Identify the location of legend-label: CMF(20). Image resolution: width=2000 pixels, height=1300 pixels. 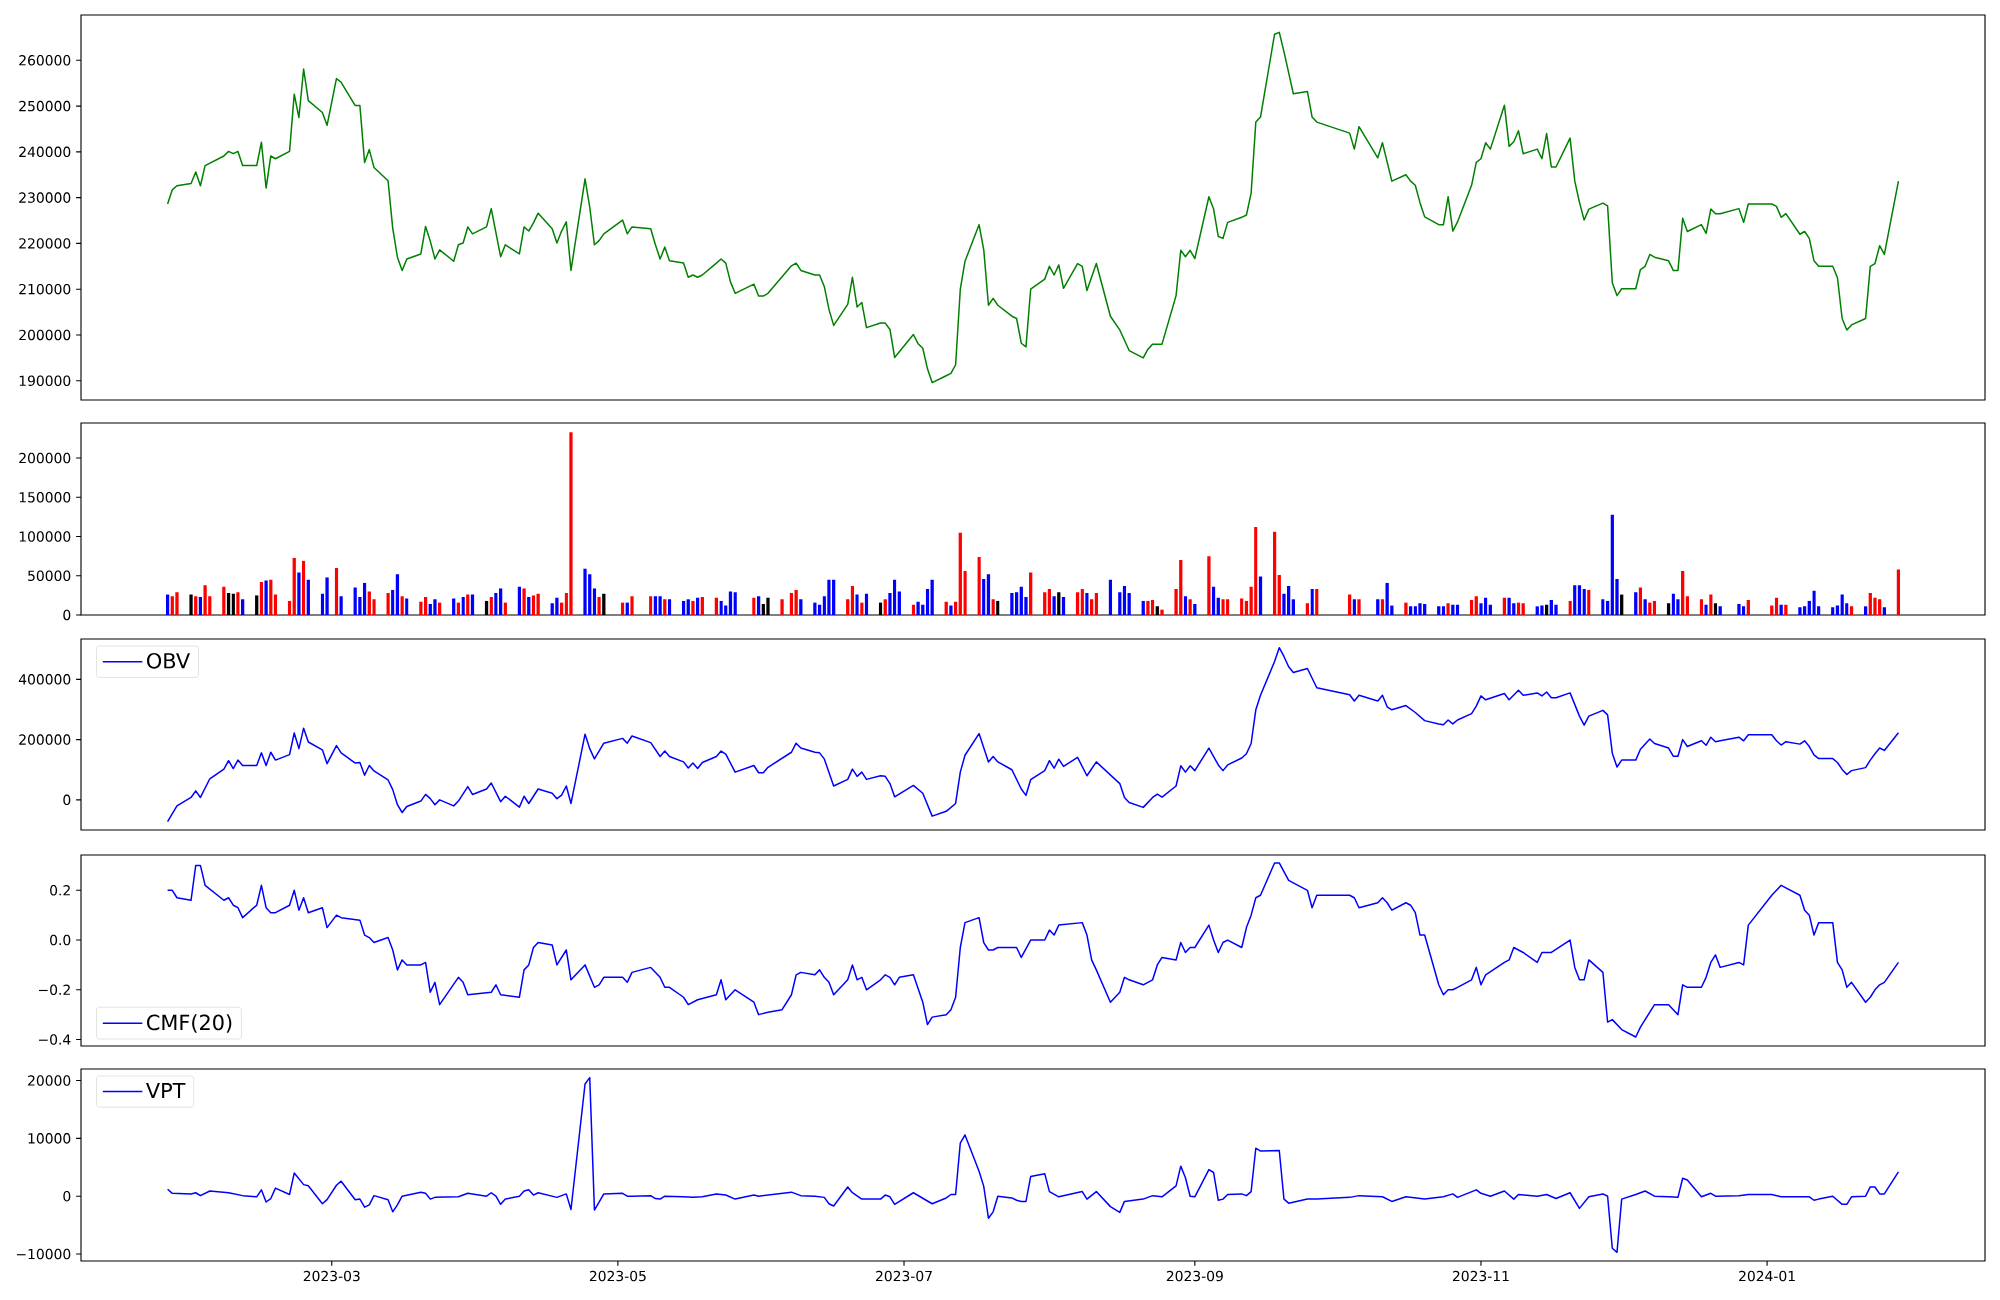
(189, 1023).